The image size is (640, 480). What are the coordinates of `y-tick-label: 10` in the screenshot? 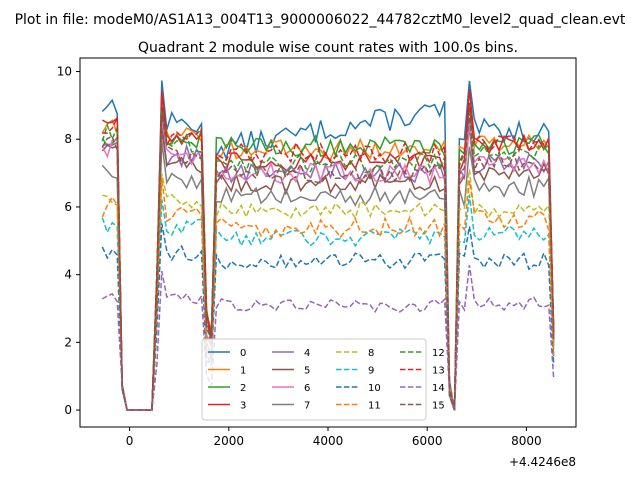 It's located at (64, 72).